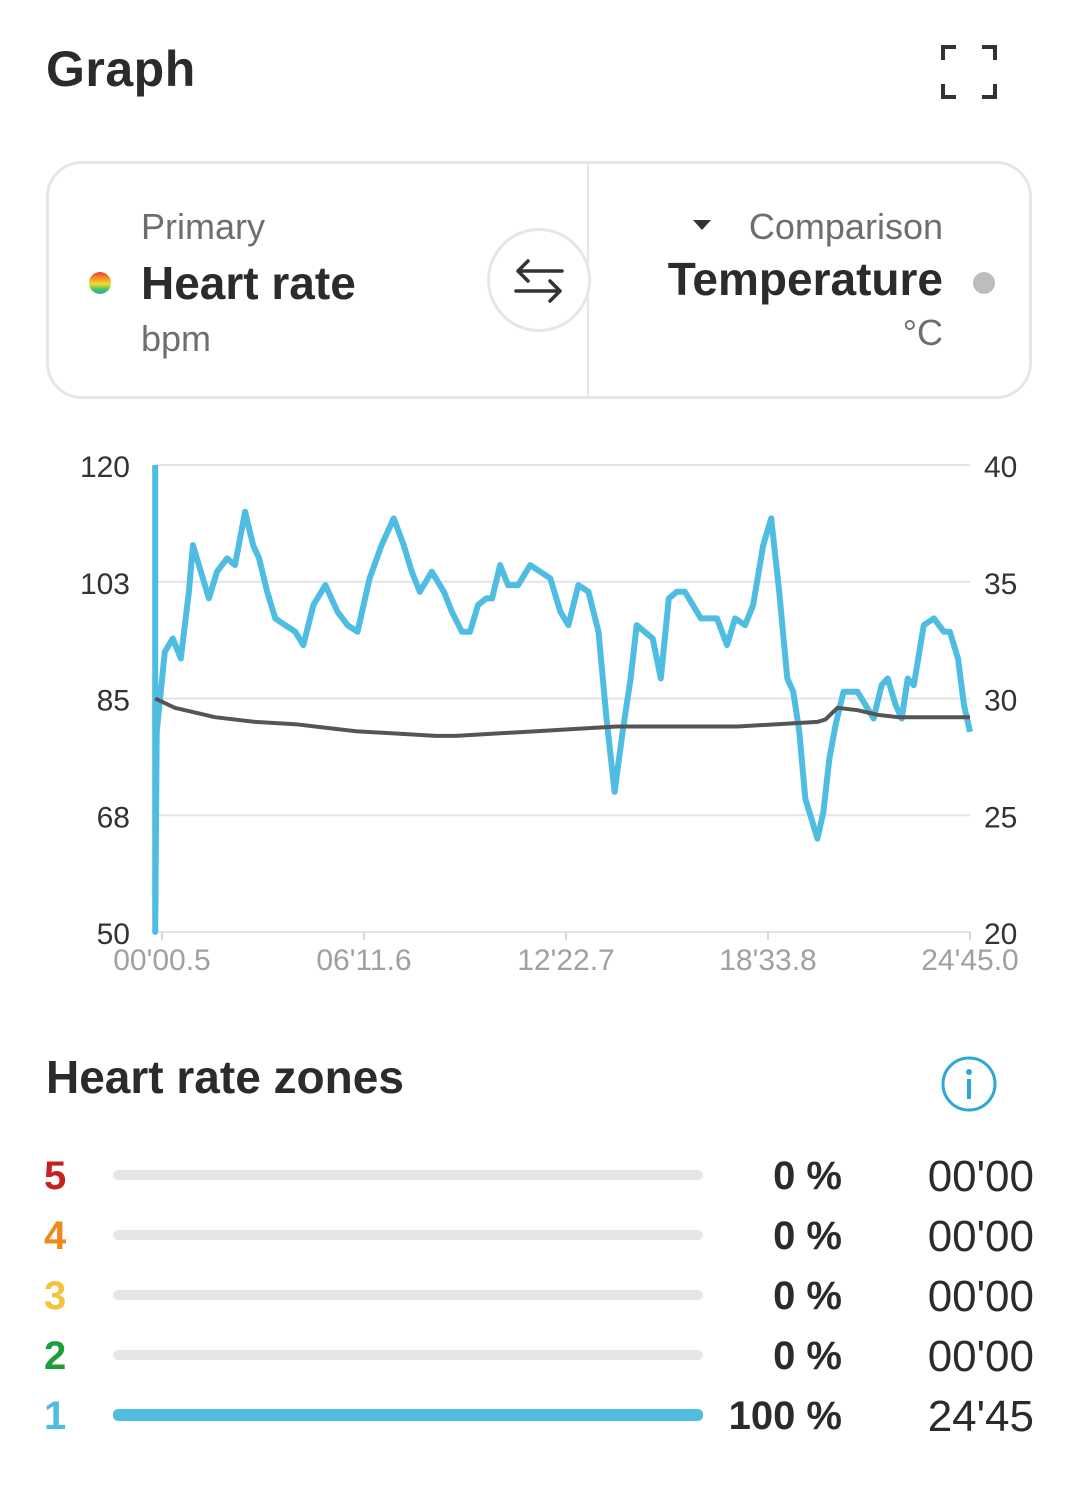 The width and height of the screenshot is (1080, 1494). What do you see at coordinates (100, 283) in the screenshot?
I see `heart-rate-color-dot` at bounding box center [100, 283].